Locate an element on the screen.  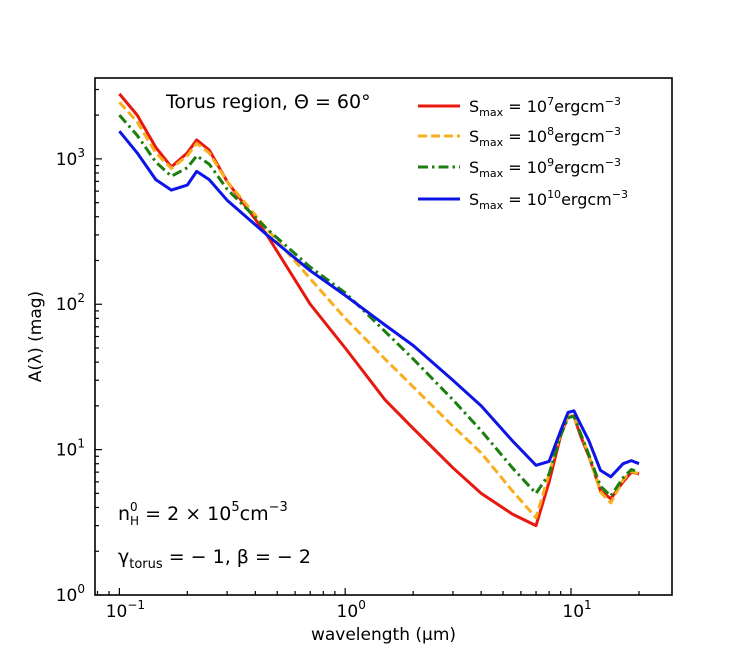
legend-label-4: Smax = 1010ergcm−3 is located at coordinates (548, 200).